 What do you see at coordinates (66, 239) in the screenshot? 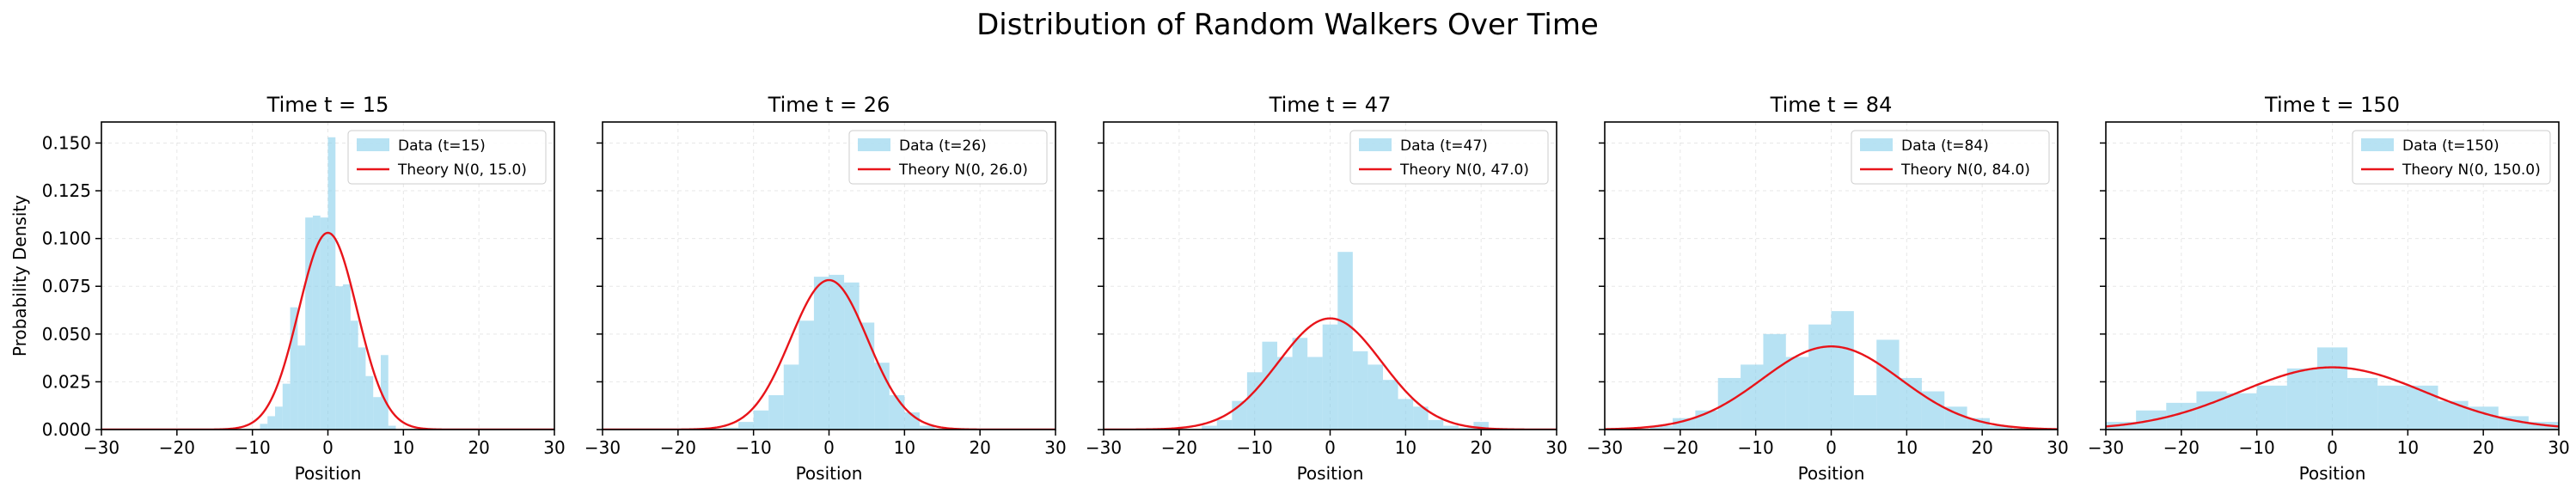
I see `y-tick-label: 0.100` at bounding box center [66, 239].